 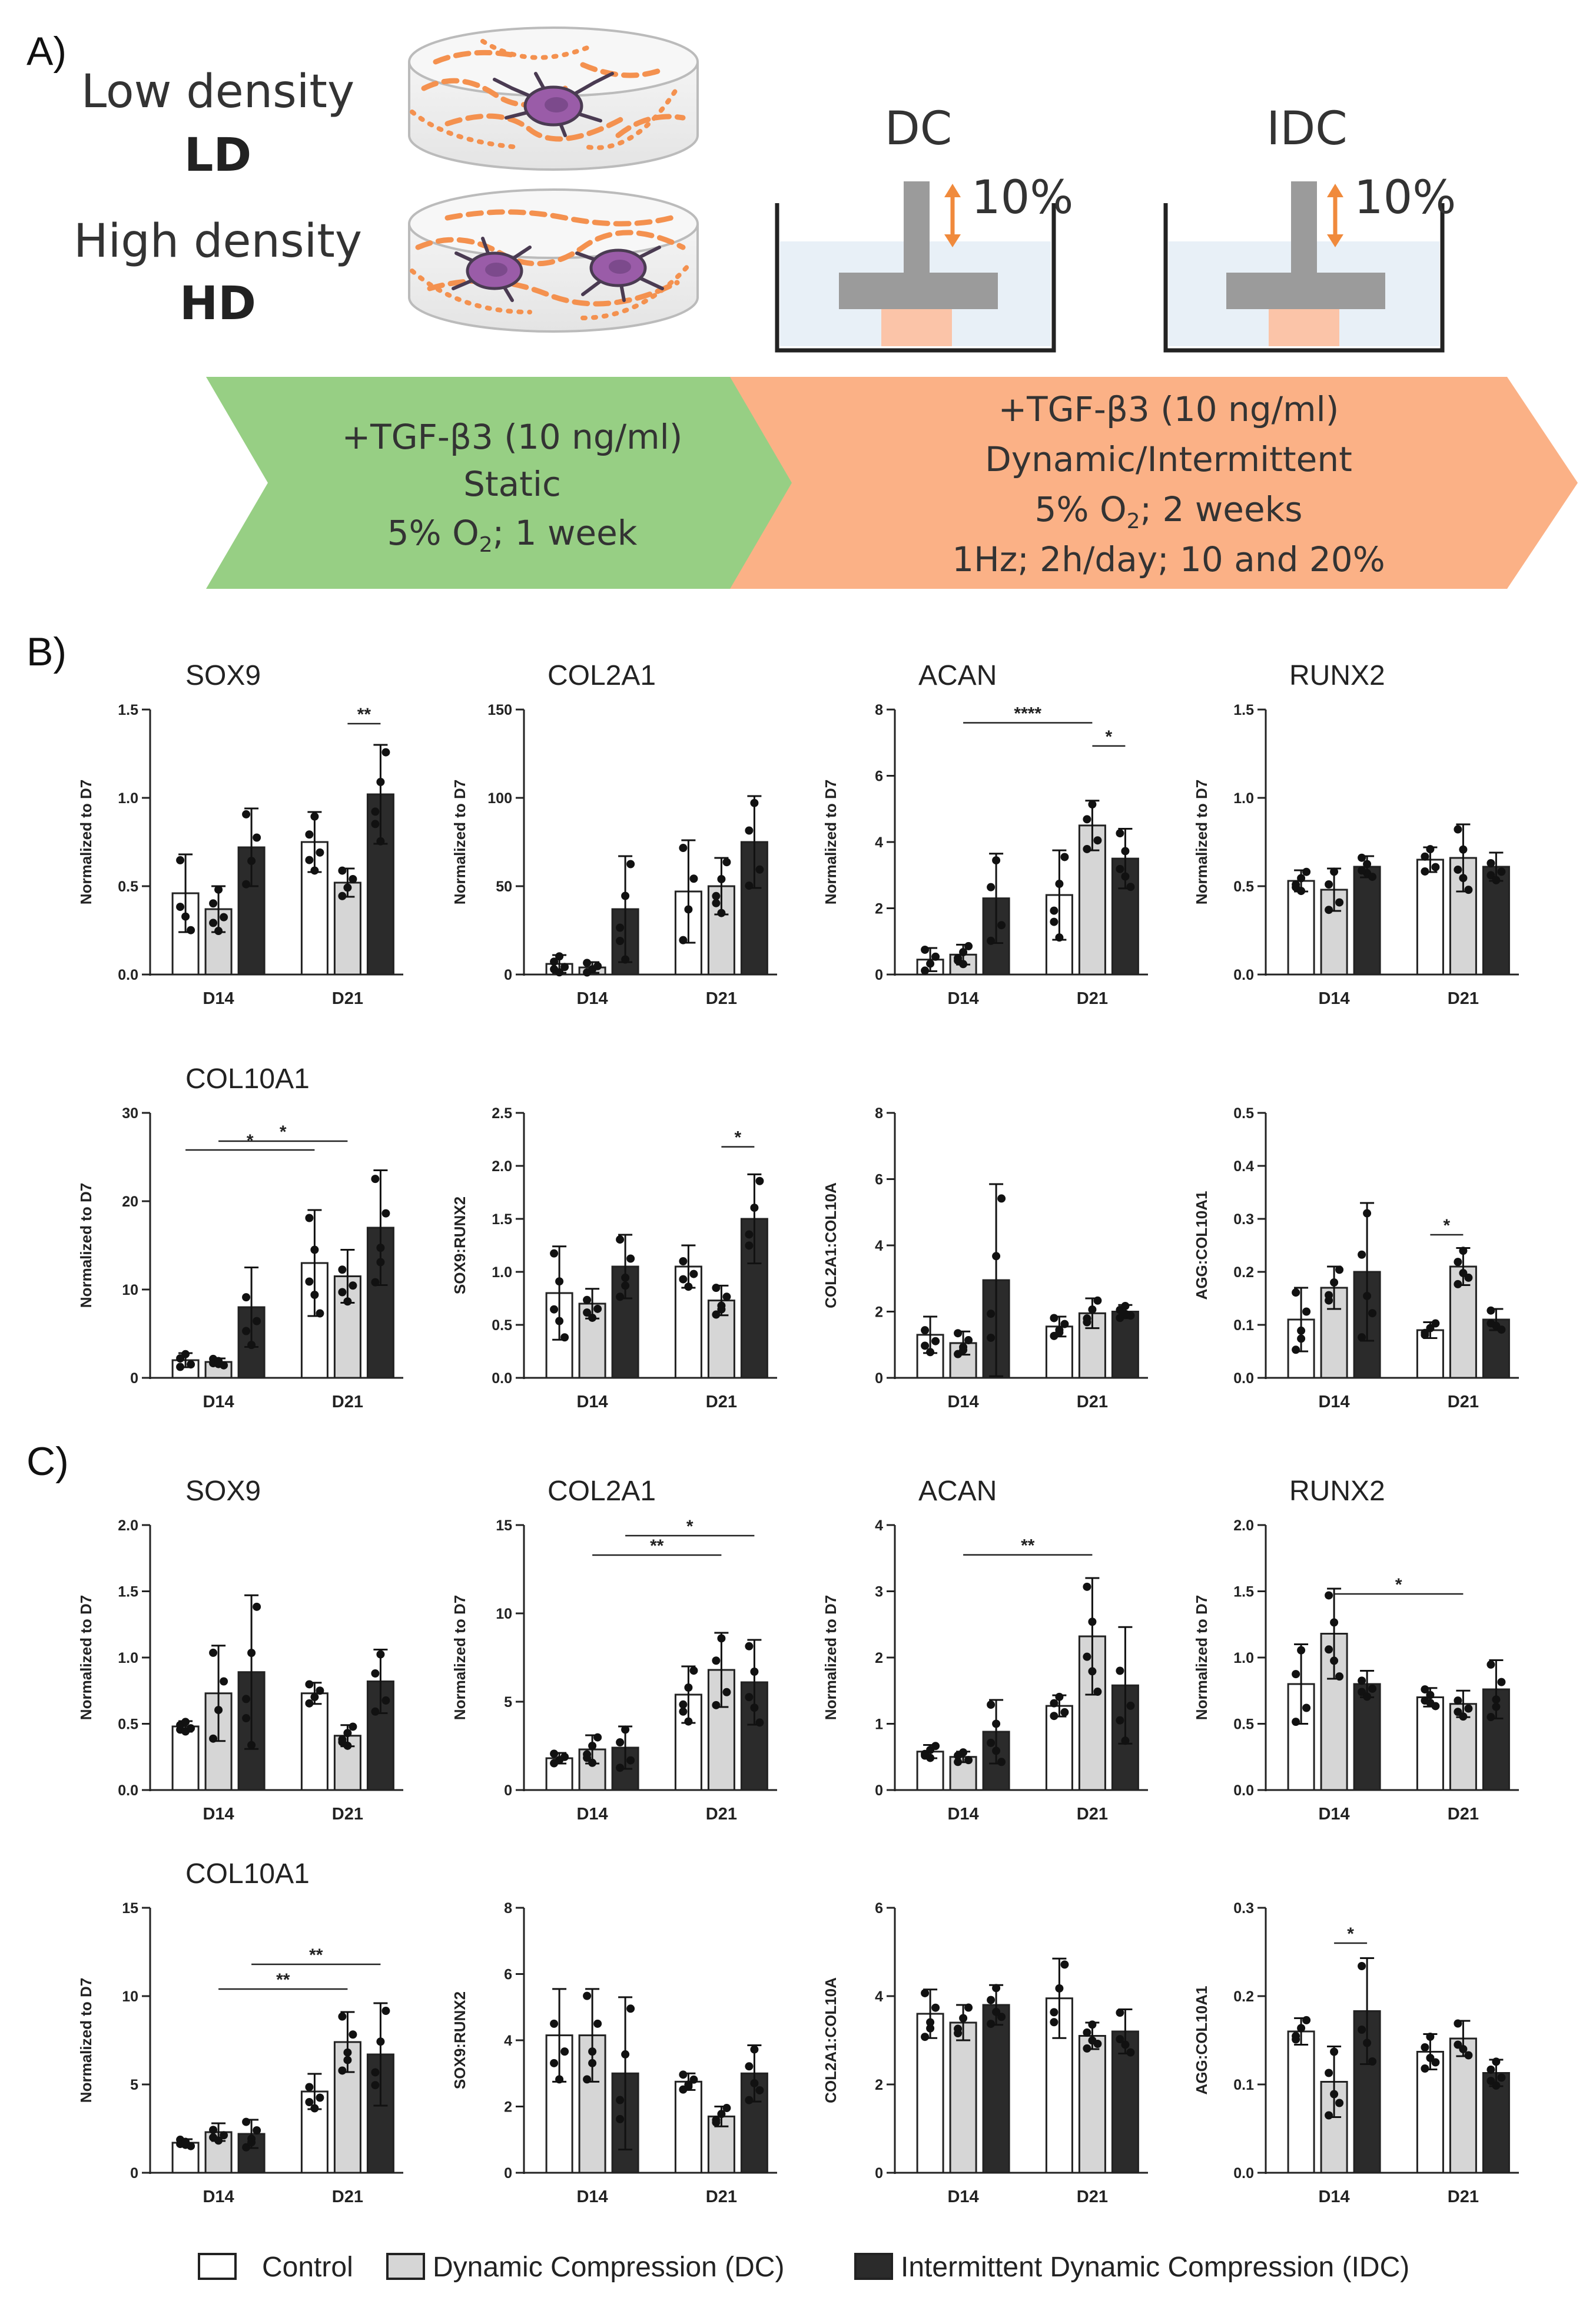 I want to click on y-tick-label: 8, so click(x=879, y=710).